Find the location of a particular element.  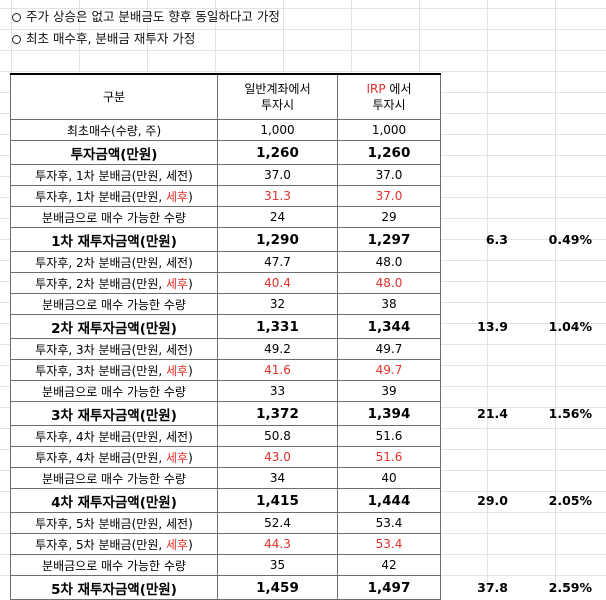

difference-percent: 1.56% is located at coordinates (570, 413).